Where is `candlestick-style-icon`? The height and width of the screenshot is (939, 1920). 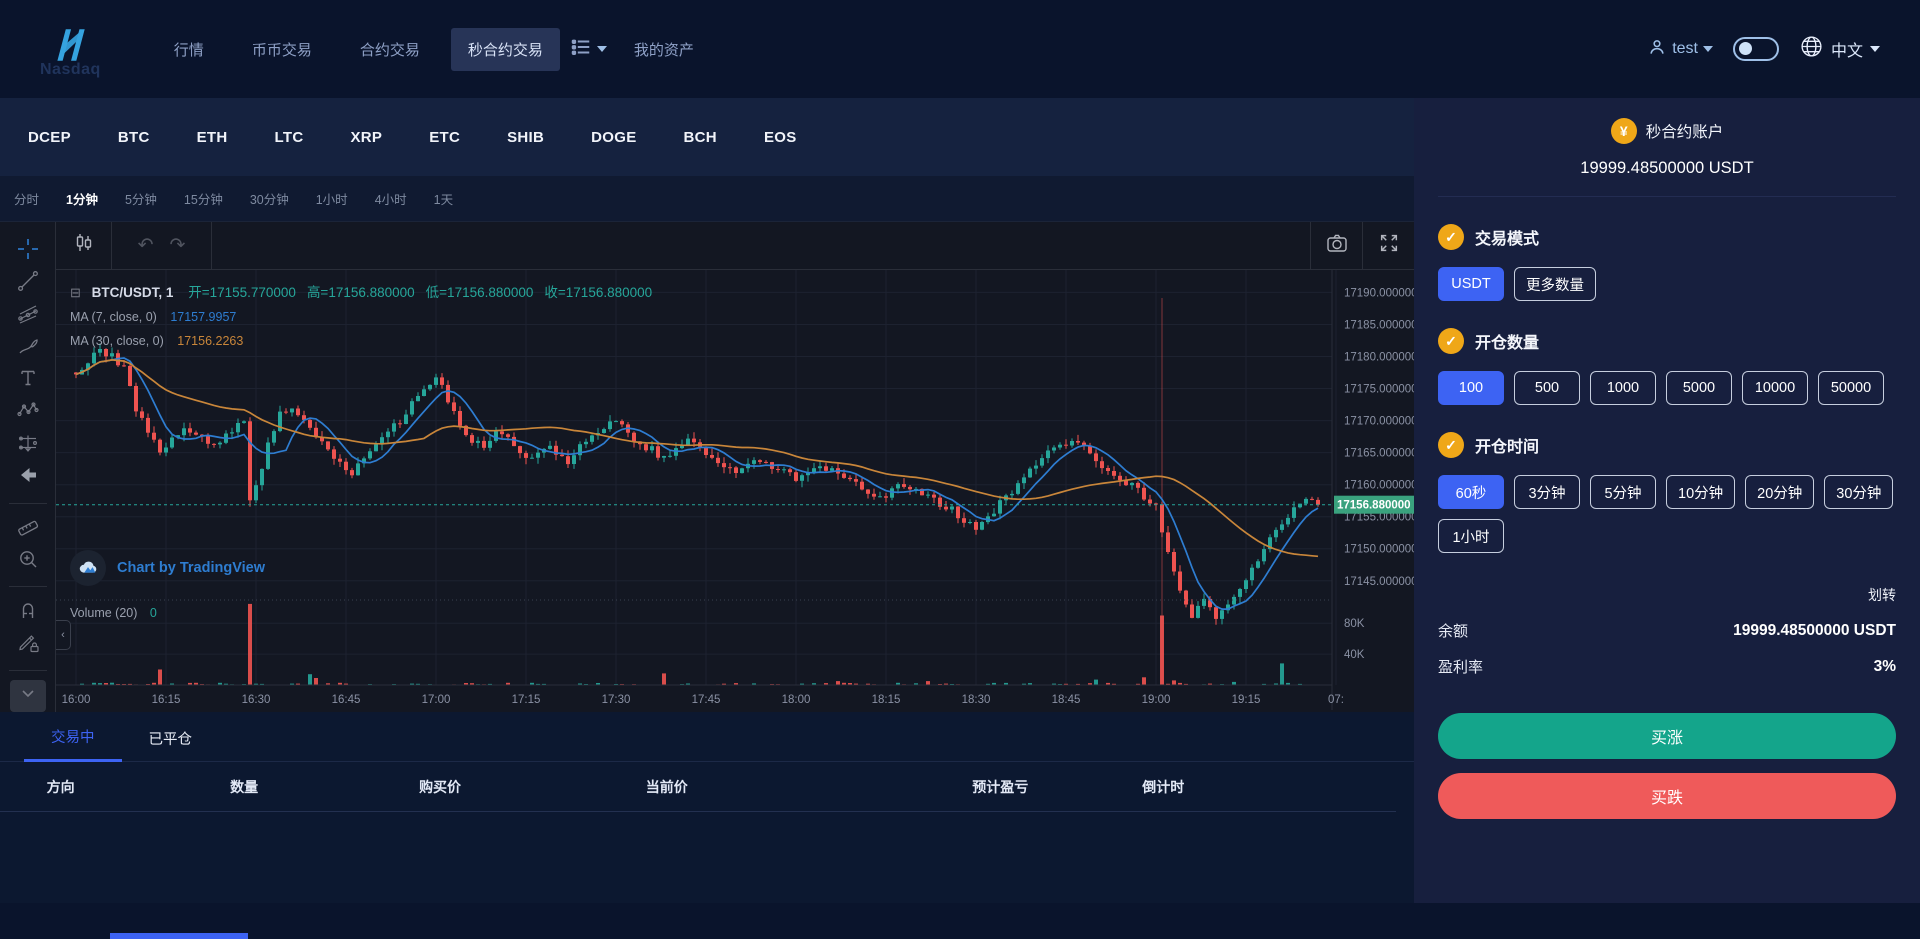 candlestick-style-icon is located at coordinates (84, 245).